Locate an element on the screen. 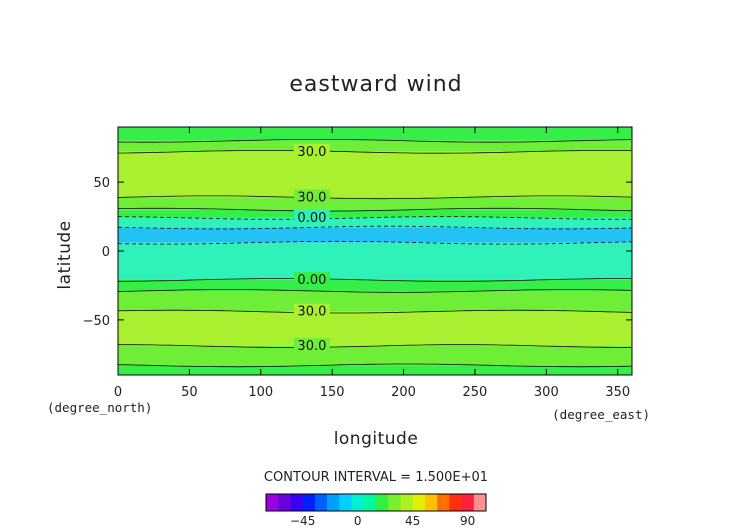  chart-title: eastward wind is located at coordinates (375, 84).